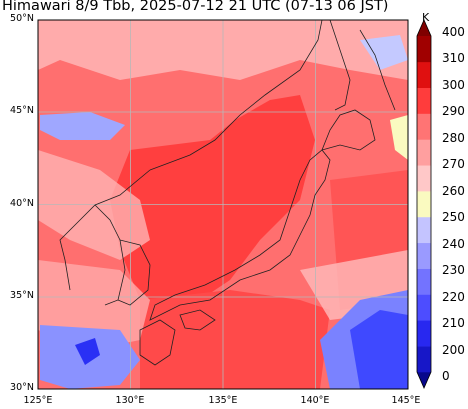 The height and width of the screenshot is (409, 468). Describe the element at coordinates (157, 342) in the screenshot. I see `kyushu-coast` at that location.